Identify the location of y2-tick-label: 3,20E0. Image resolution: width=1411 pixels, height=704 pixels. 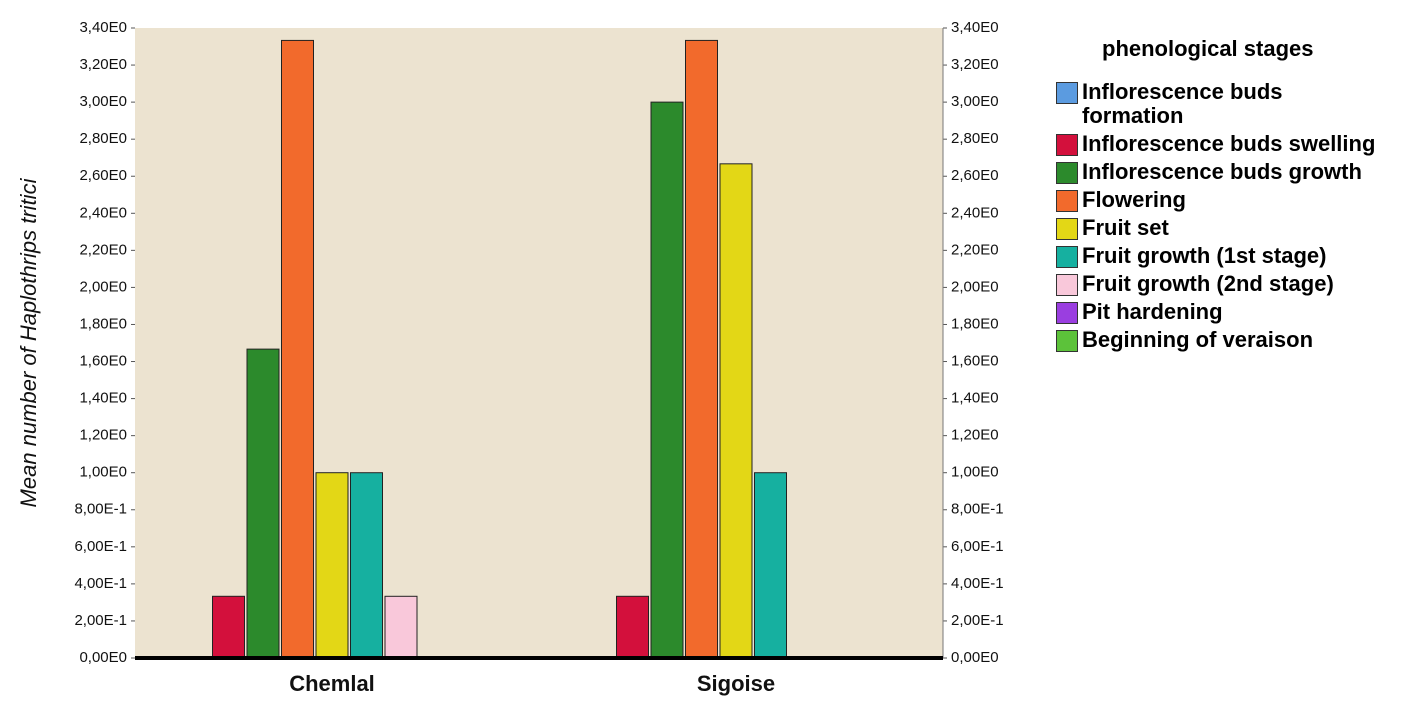
(975, 64).